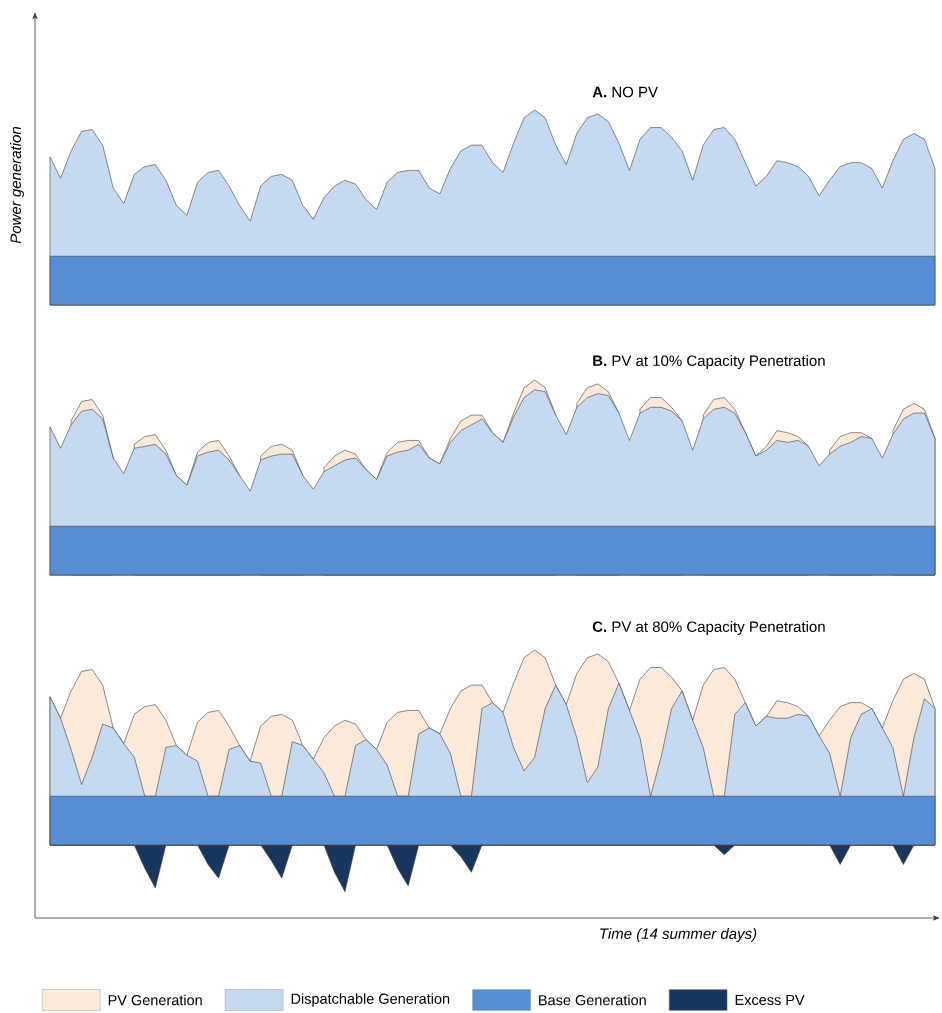 The height and width of the screenshot is (1013, 942). Describe the element at coordinates (592, 1000) in the screenshot. I see `legend-label: Base Generation` at that location.